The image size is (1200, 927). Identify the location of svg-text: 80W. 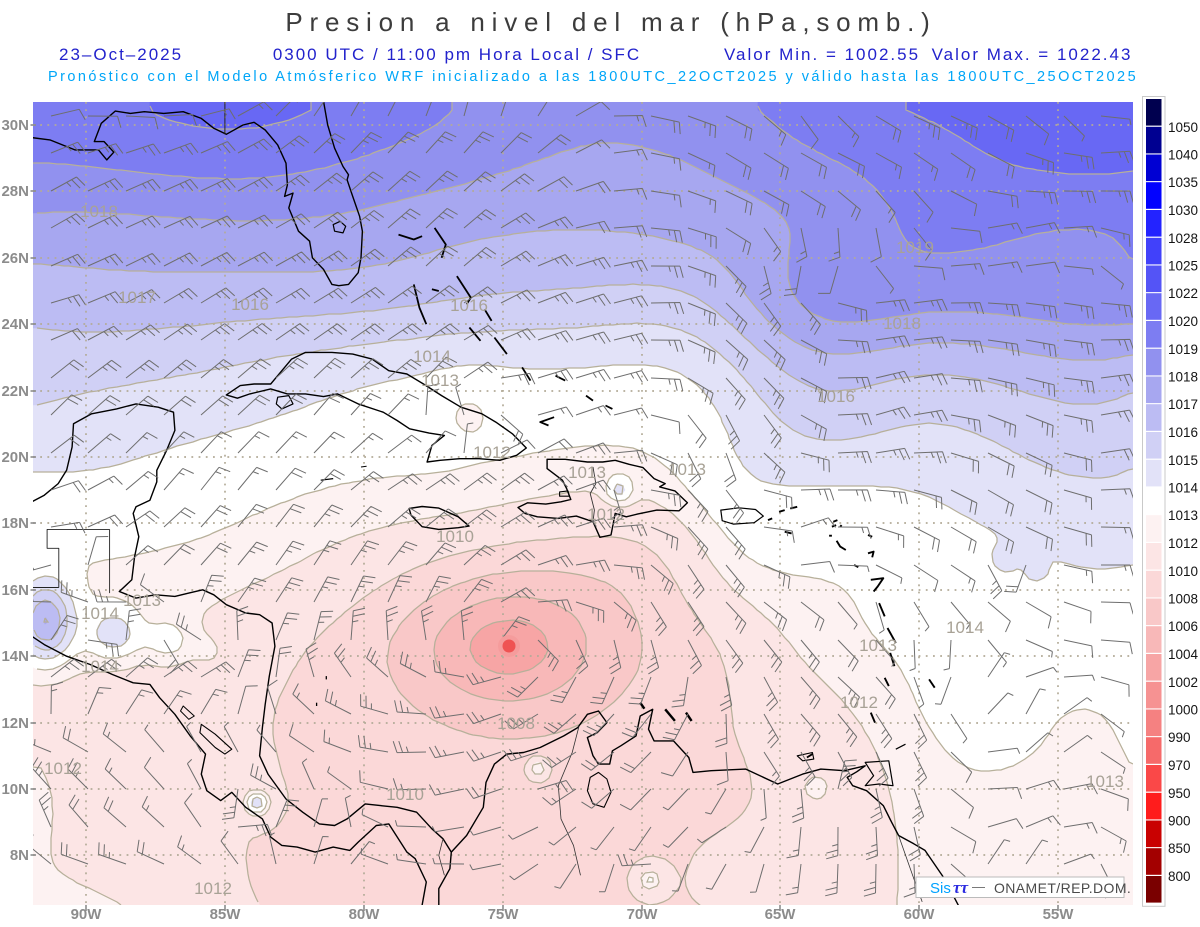
(365, 914).